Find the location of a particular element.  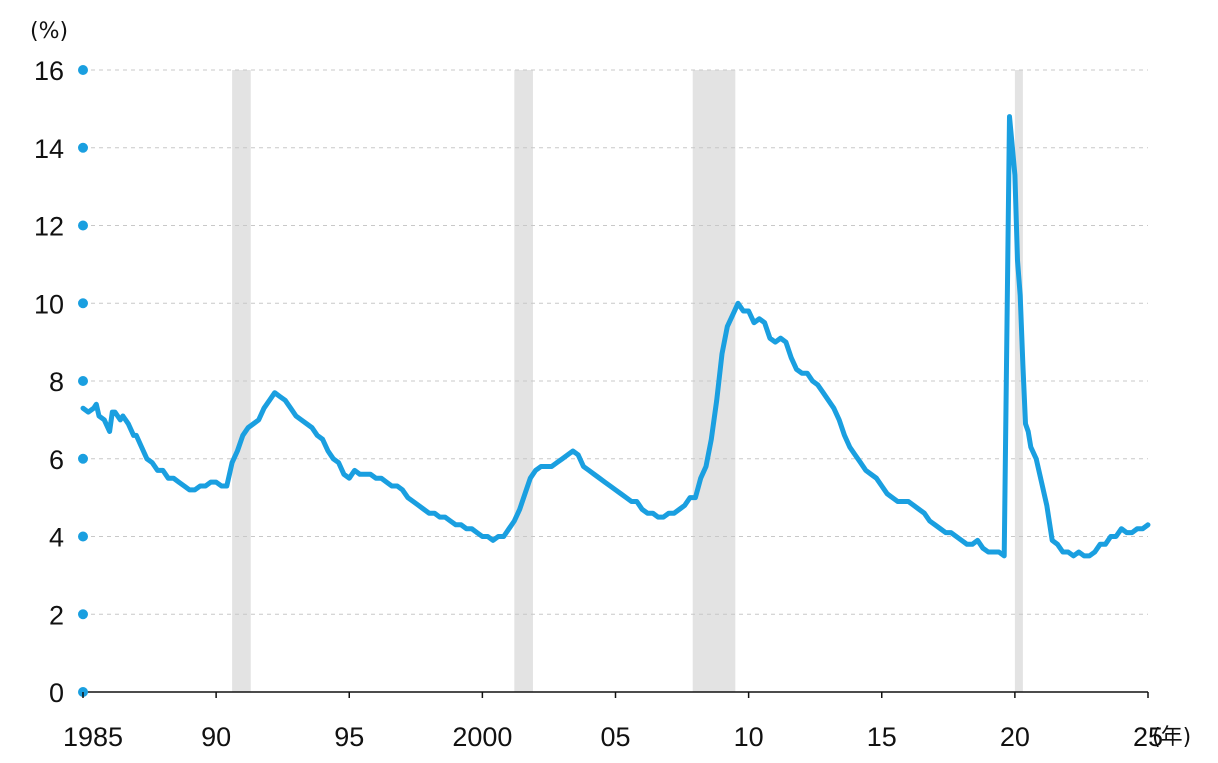

x-tick-label: 05 is located at coordinates (615, 737).